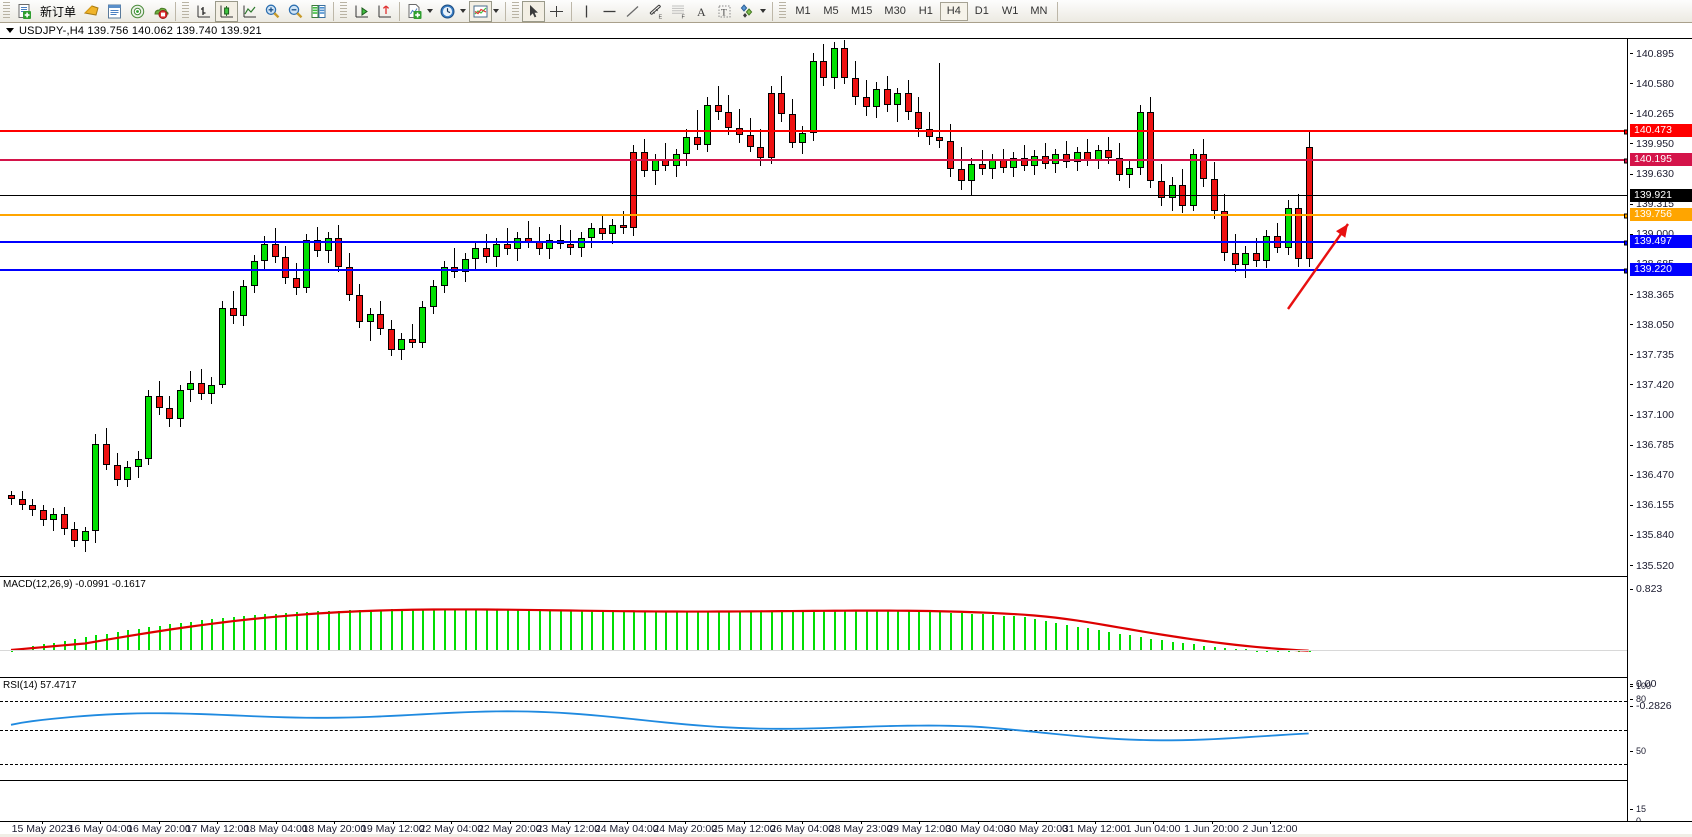  I want to click on rsi-axis-tick: 100, so click(1661, 686).